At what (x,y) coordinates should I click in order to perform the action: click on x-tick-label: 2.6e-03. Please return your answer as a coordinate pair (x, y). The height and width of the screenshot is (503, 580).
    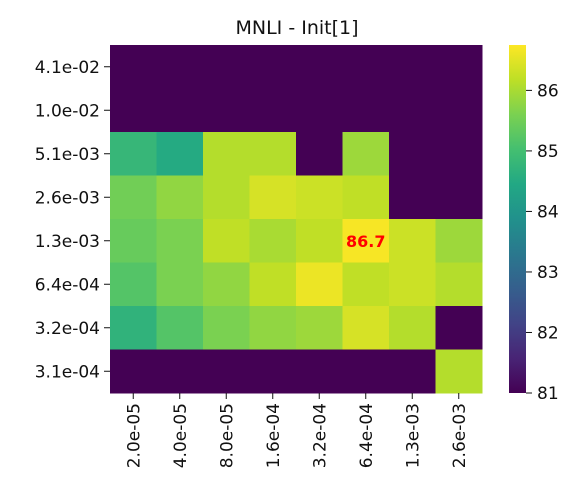
    Looking at the image, I should click on (460, 435).